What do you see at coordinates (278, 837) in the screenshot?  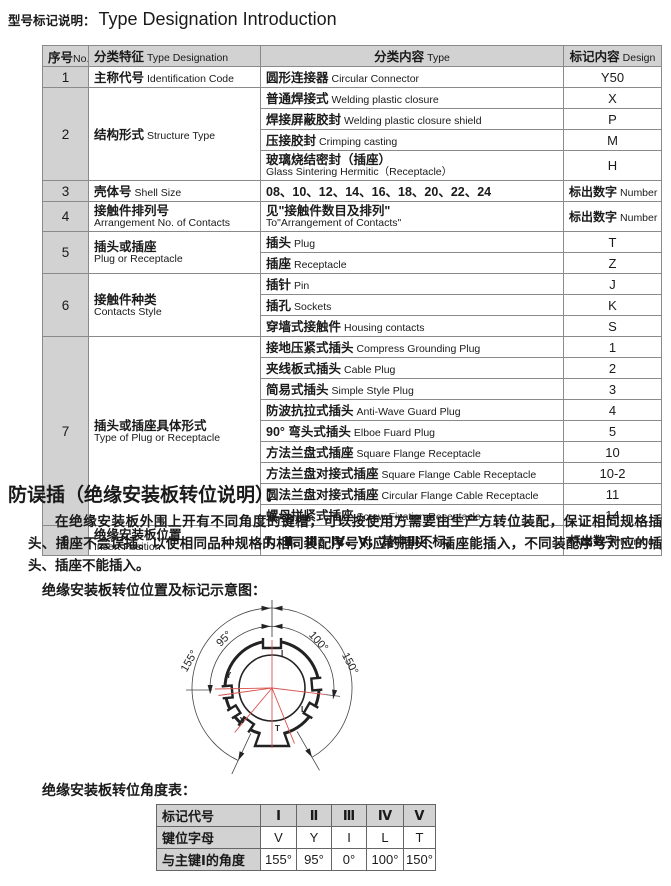 I see `angle-cell: V` at bounding box center [278, 837].